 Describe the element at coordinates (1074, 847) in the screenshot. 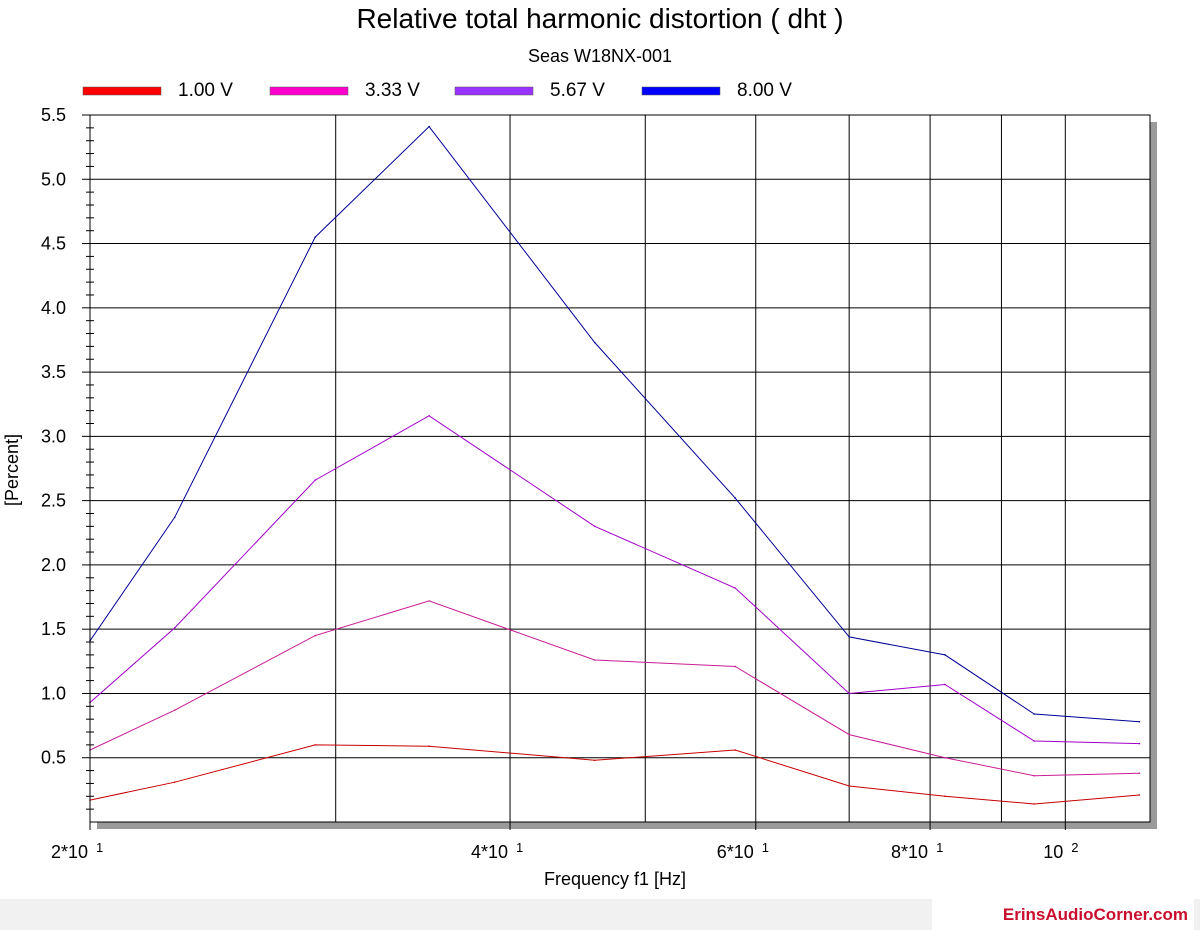

I see `x-tick-exponent: 2` at that location.